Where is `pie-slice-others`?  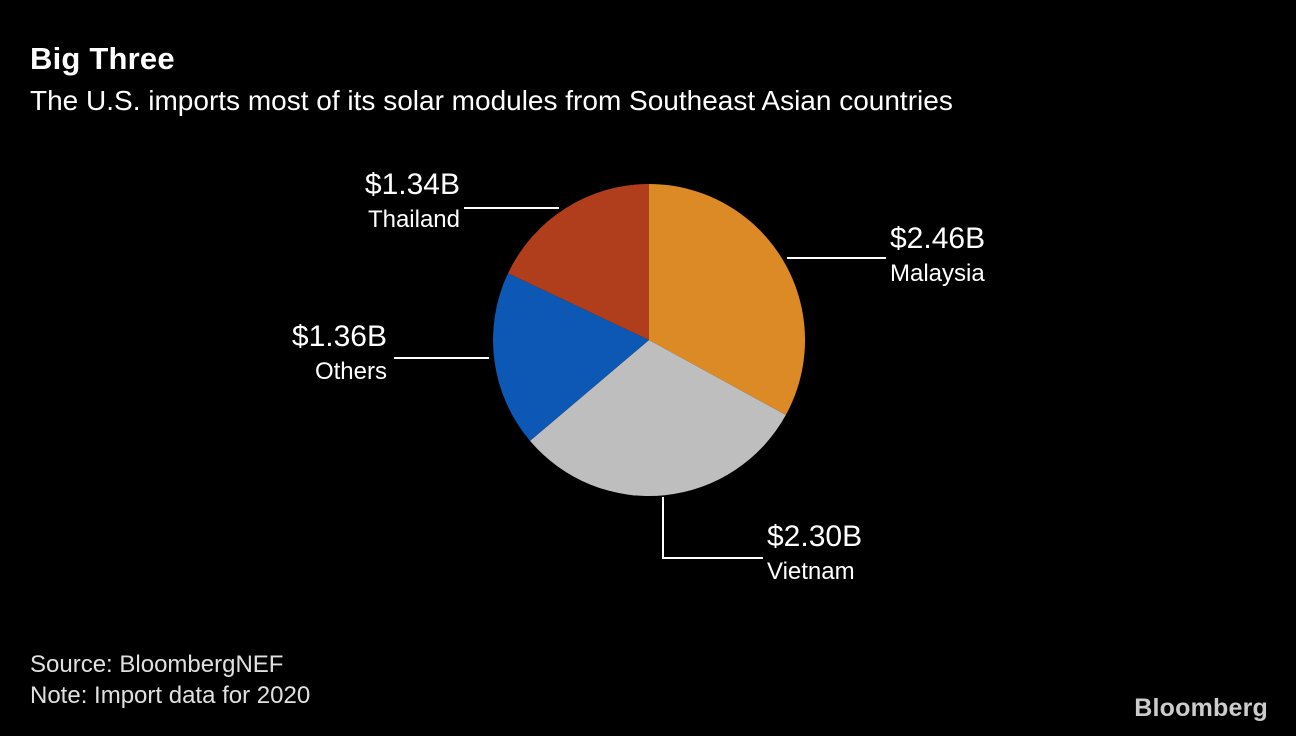
pie-slice-others is located at coordinates (570, 357).